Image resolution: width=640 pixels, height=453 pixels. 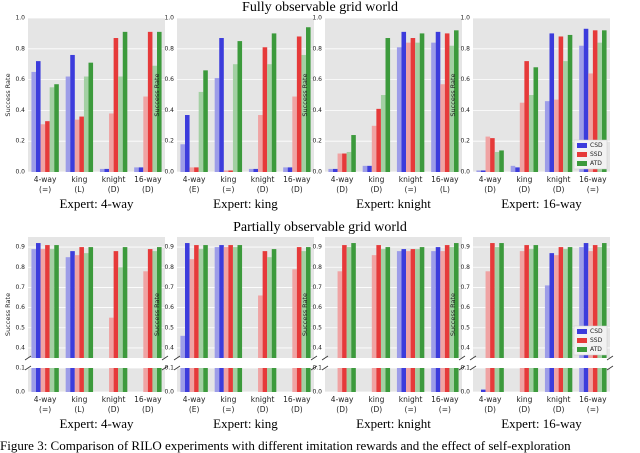 What do you see at coordinates (465, 141) in the screenshot?
I see `y-tick-label: 0.2` at bounding box center [465, 141].